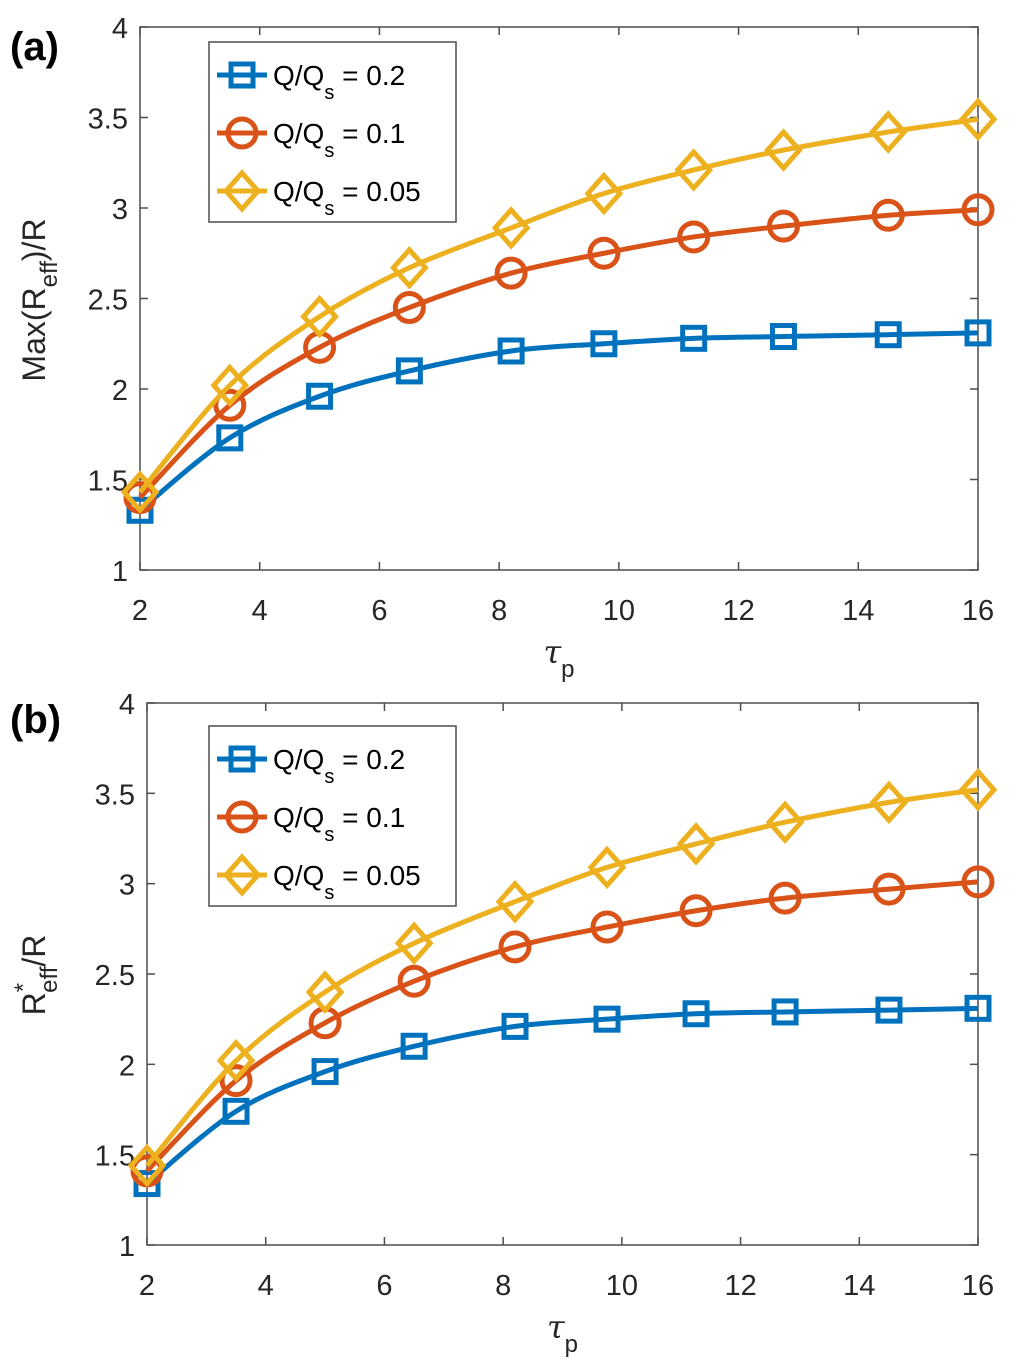 The image size is (1016, 1360). What do you see at coordinates (384, 1286) in the screenshot?
I see `x-tick-label: 6` at bounding box center [384, 1286].